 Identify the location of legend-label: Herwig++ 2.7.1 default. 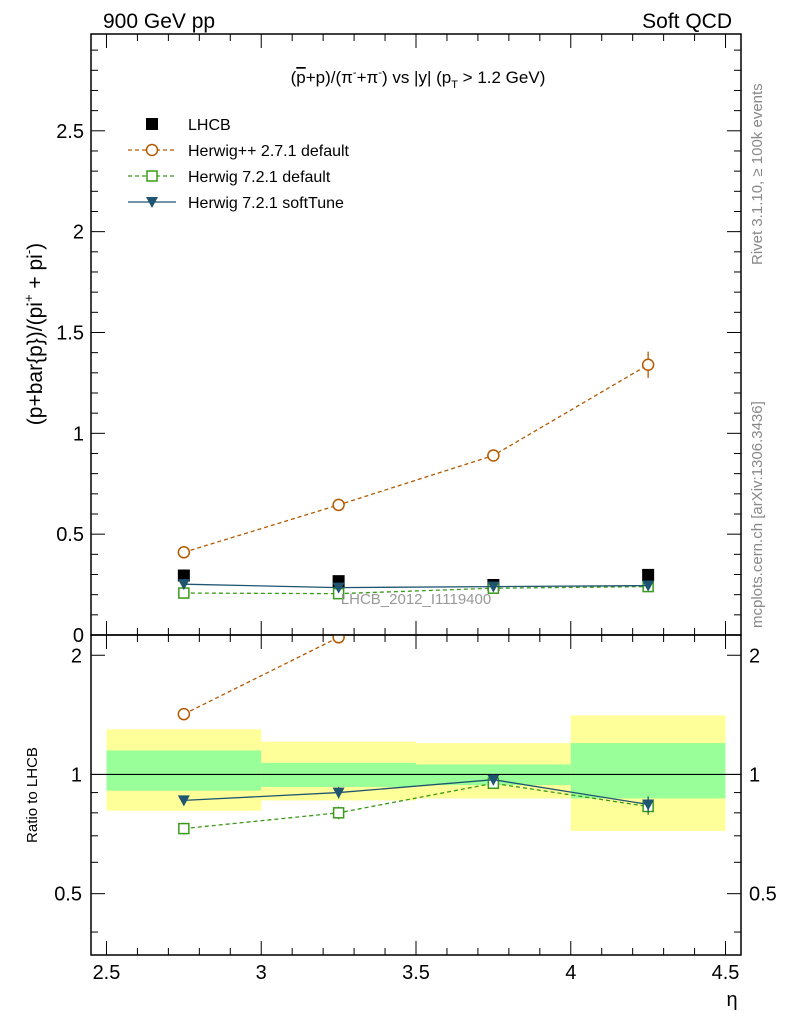
(269, 151).